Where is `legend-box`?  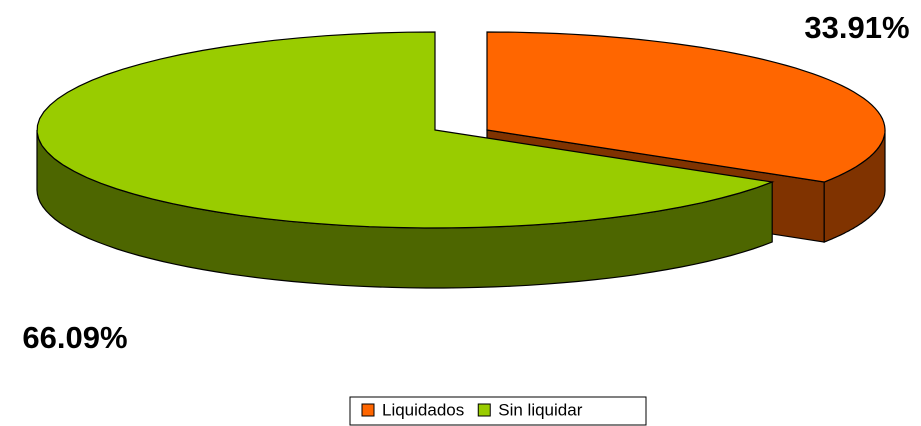
legend-box is located at coordinates (498, 411).